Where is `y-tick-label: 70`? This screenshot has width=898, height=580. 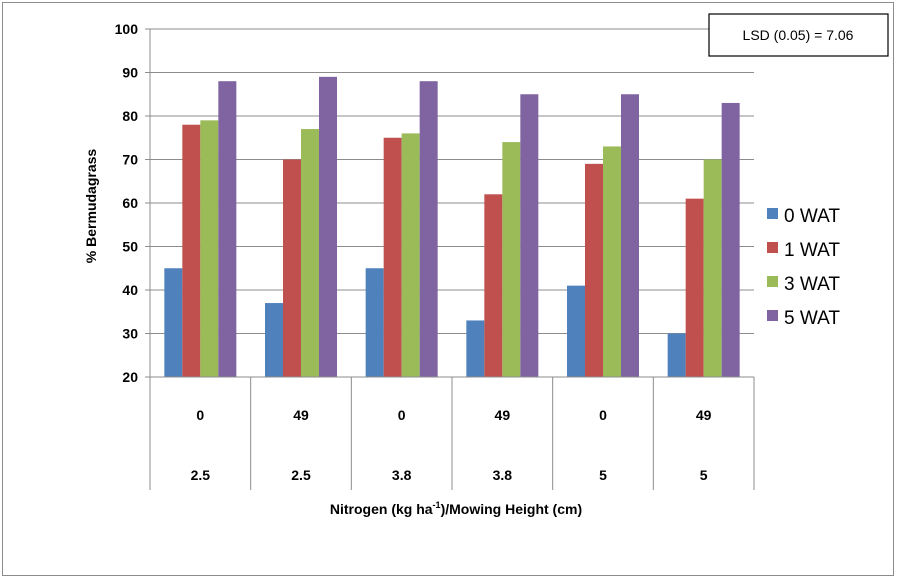 y-tick-label: 70 is located at coordinates (130, 160).